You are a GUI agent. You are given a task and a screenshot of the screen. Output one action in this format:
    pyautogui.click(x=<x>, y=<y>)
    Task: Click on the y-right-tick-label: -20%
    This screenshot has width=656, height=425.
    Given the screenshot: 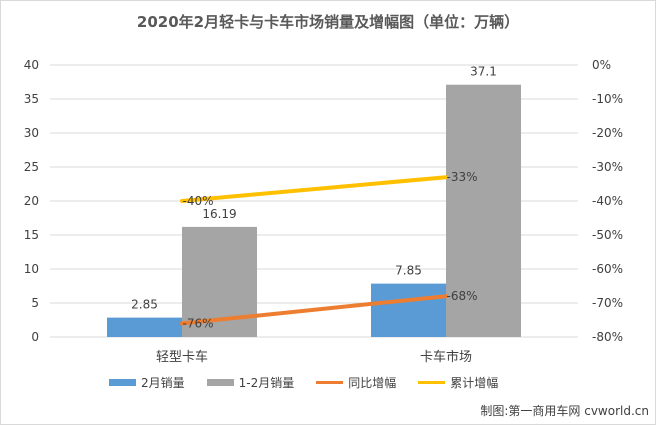 What is the action you would take?
    pyautogui.click(x=607, y=133)
    